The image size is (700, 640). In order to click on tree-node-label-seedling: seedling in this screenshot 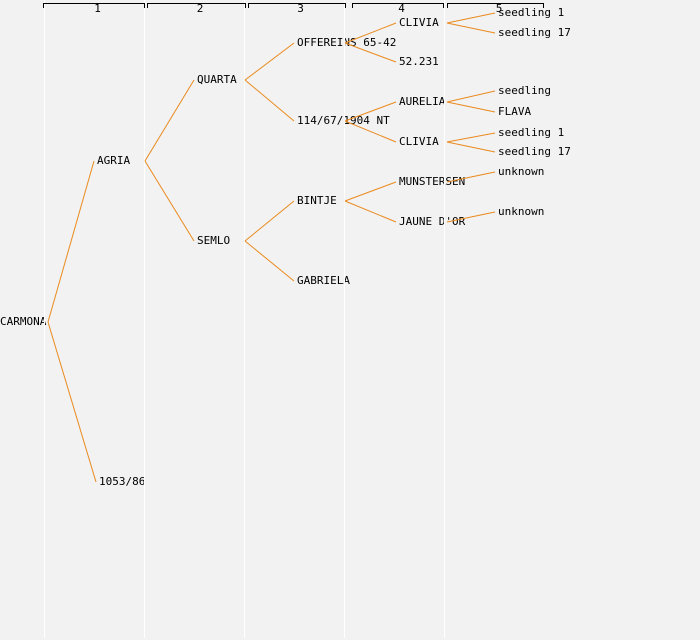, I will do `click(524, 90)`.